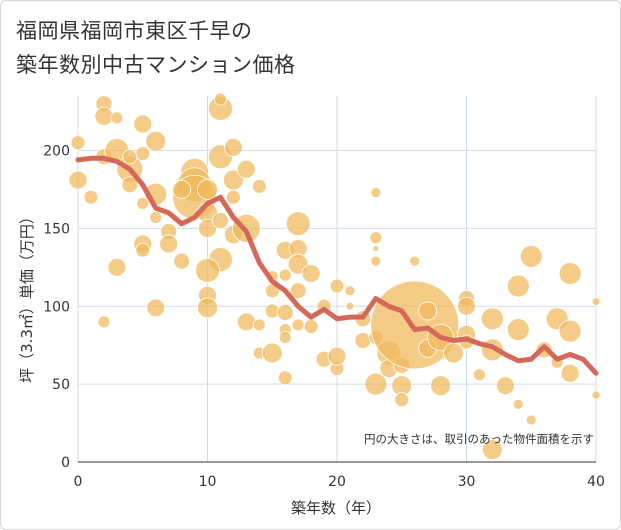 The width and height of the screenshot is (621, 530). I want to click on title-line-2: 築年数別中古マンション価格, so click(156, 65).